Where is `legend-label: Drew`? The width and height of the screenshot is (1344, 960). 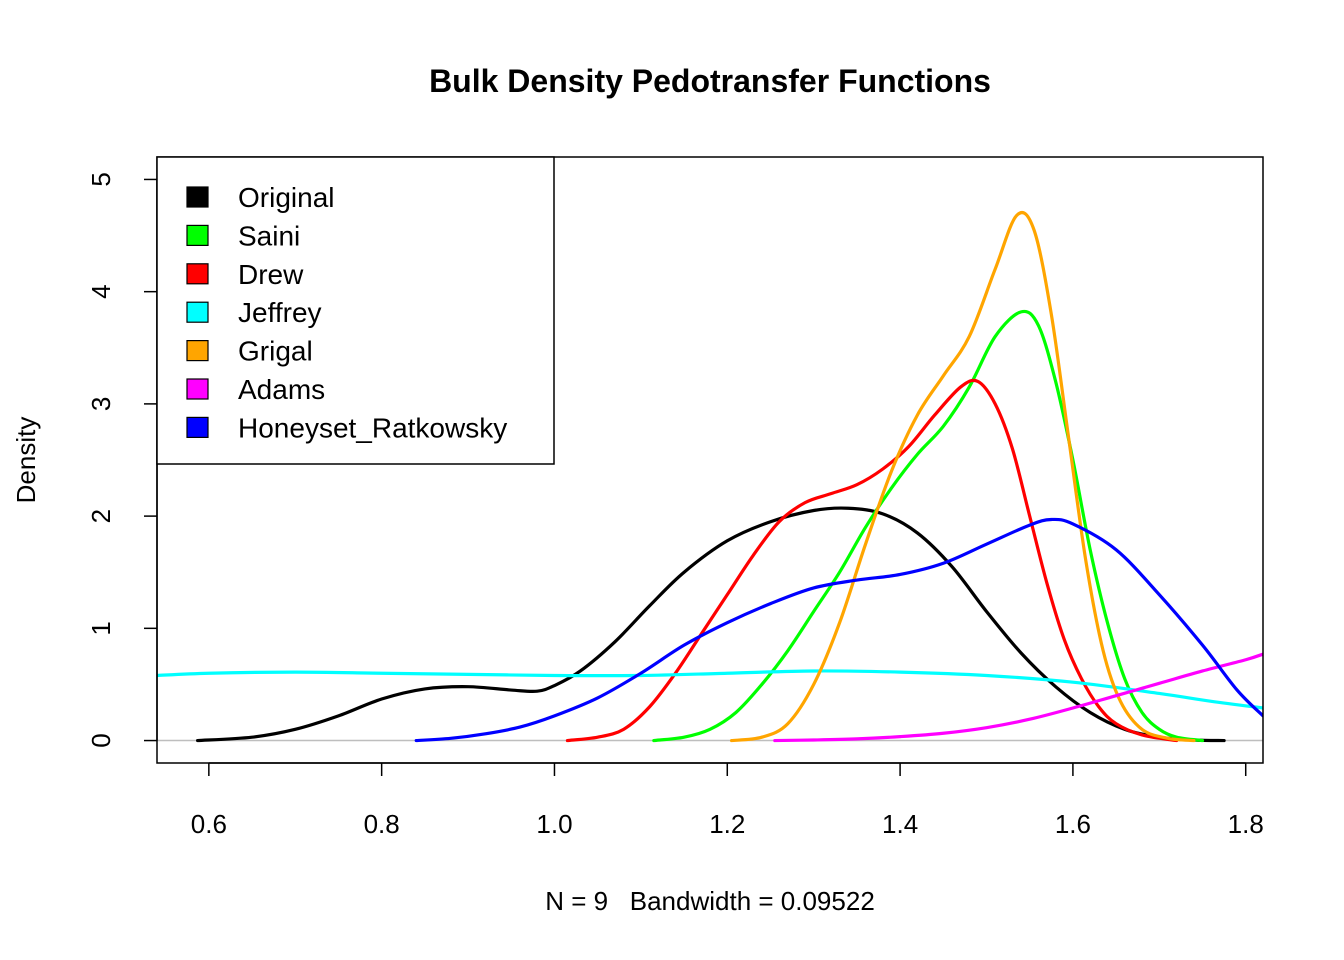 legend-label: Drew is located at coordinates (271, 274).